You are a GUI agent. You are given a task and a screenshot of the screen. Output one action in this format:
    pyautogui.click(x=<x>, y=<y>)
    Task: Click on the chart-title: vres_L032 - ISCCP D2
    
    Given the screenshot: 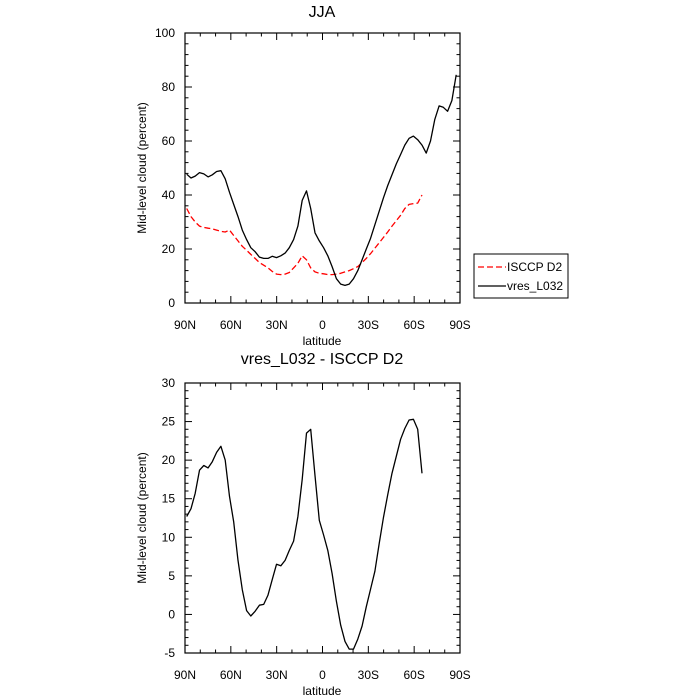 What is the action you would take?
    pyautogui.click(x=322, y=359)
    